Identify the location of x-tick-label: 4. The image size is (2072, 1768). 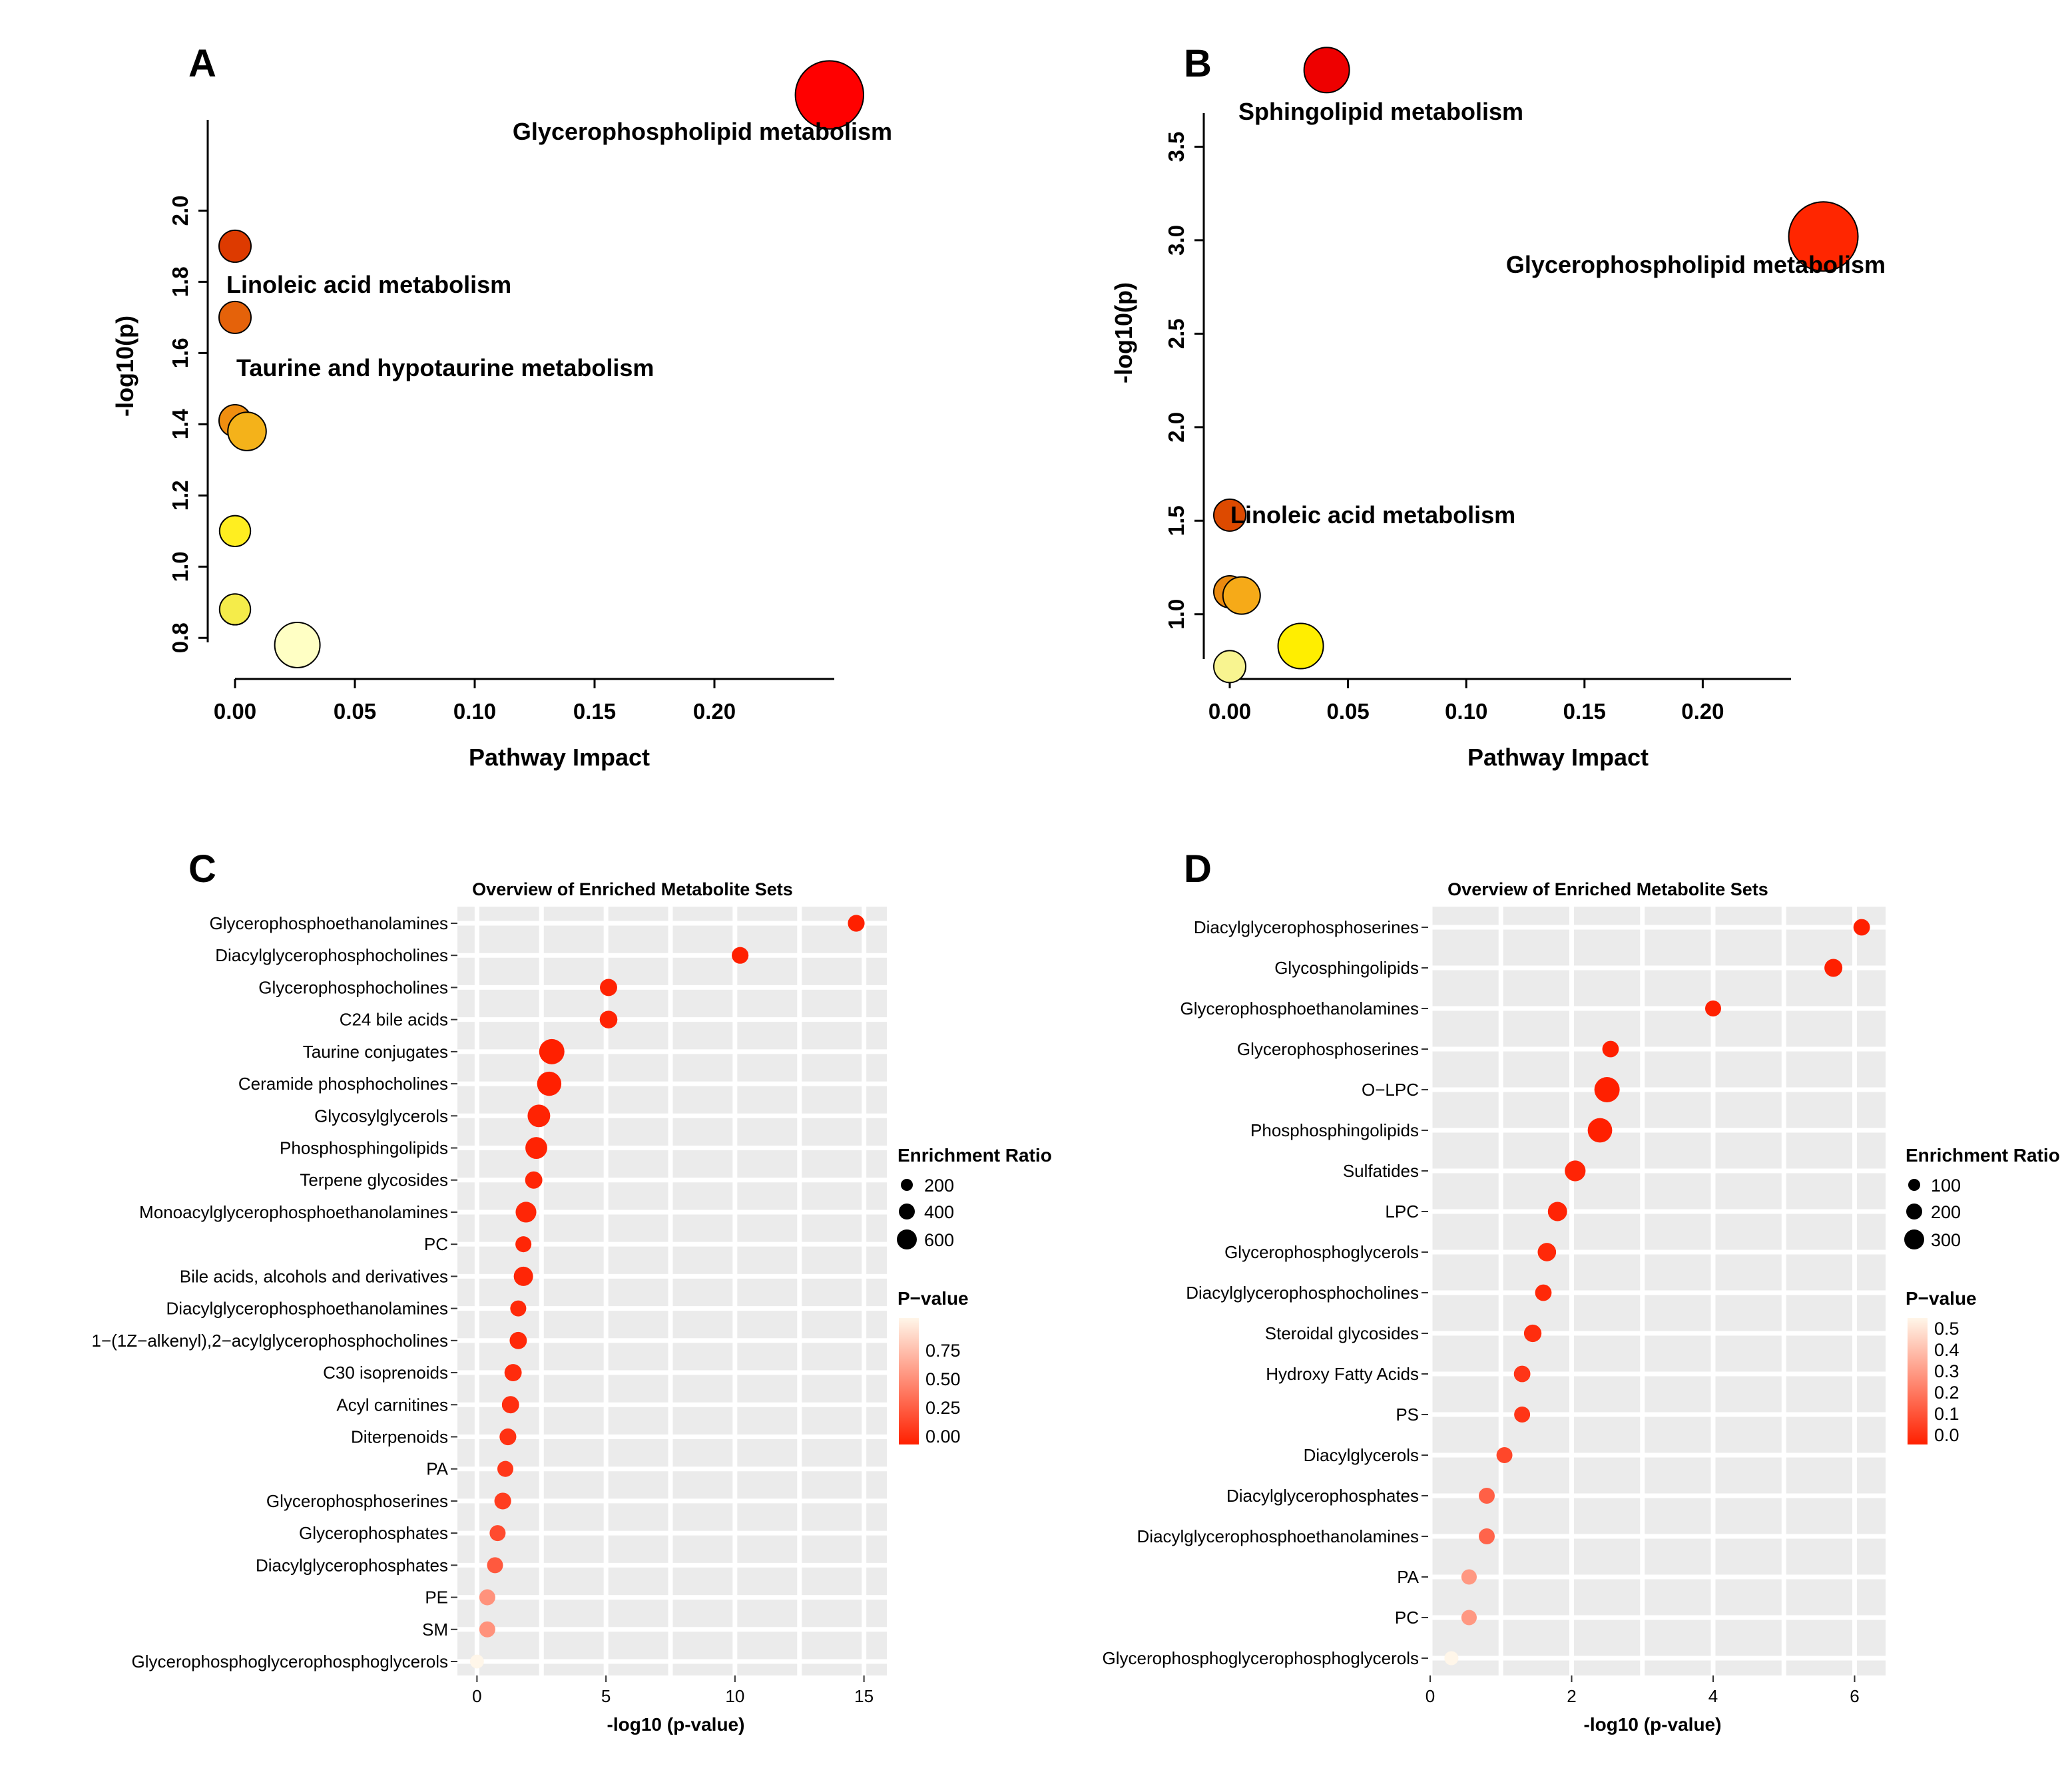
(1713, 1696).